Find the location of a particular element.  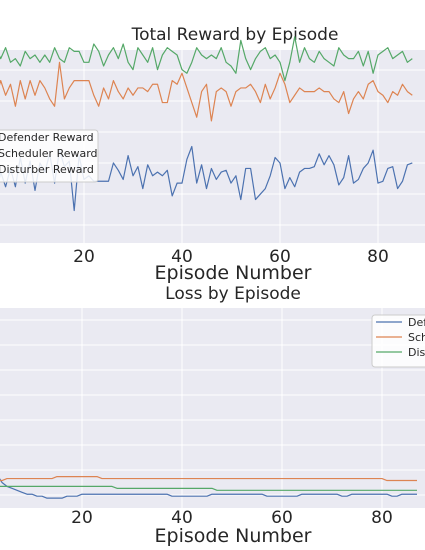

reward-legend-box is located at coordinates (49, 156).